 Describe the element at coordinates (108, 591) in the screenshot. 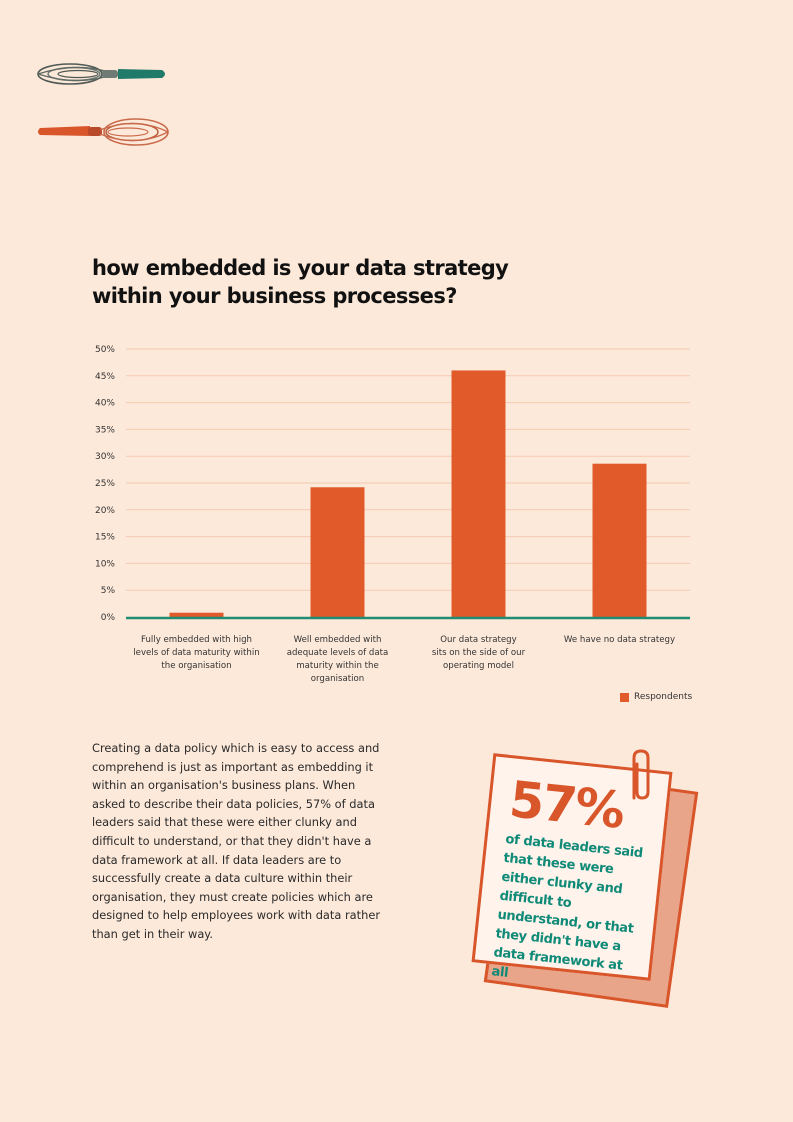

I see `y-tick-label: 5%` at that location.